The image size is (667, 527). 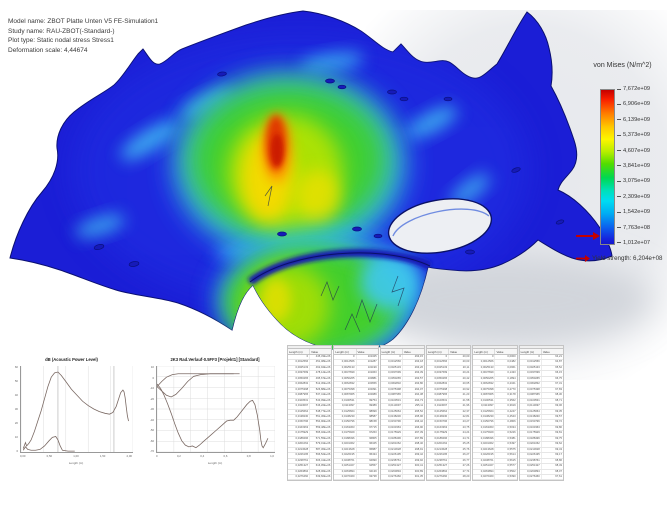 What do you see at coordinates (448, 428) in the screenshot?
I see `table-row: 0,0163363 23,75` at bounding box center [448, 428].